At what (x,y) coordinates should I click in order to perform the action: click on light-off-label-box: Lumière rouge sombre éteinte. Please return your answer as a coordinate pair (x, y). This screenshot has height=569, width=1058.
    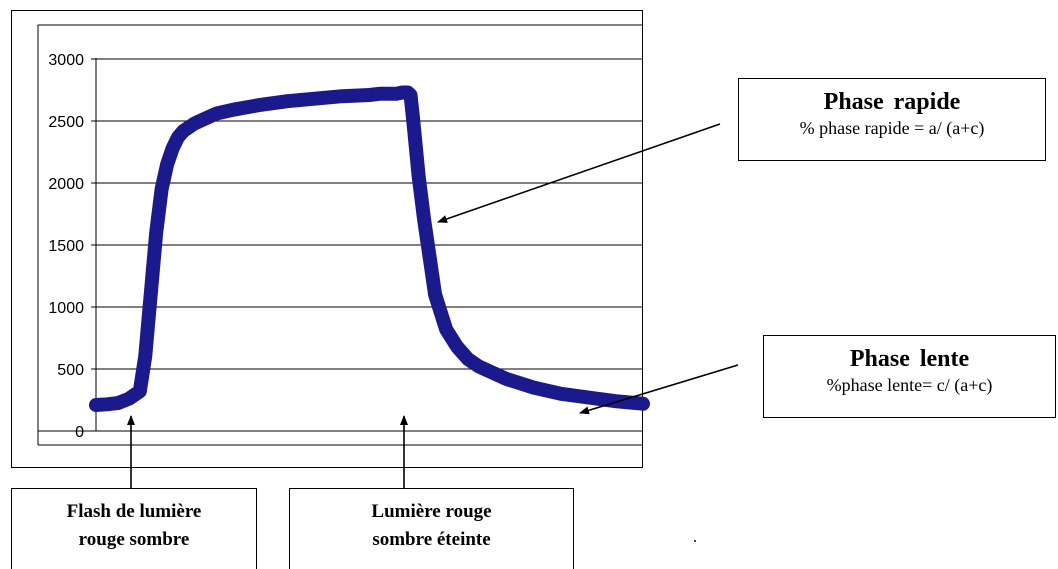
    Looking at the image, I should click on (431, 528).